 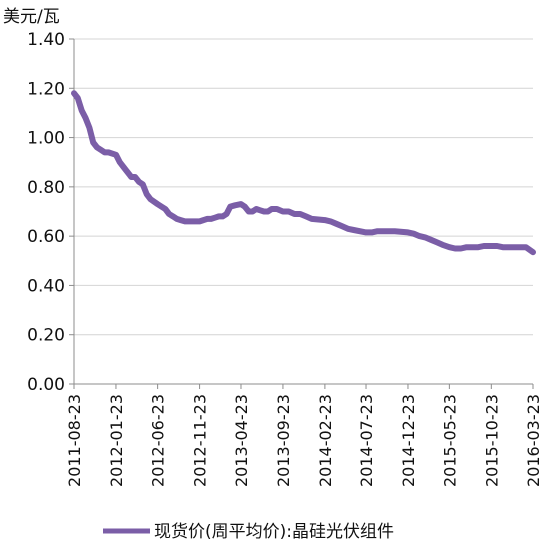 What do you see at coordinates (241, 440) in the screenshot?
I see `x-tick-label: 2013-04-23` at bounding box center [241, 440].